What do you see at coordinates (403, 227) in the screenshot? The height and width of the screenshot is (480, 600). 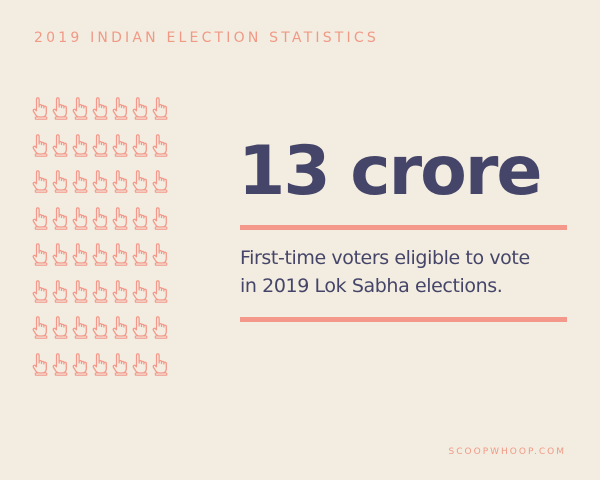 I see `divider-top` at bounding box center [403, 227].